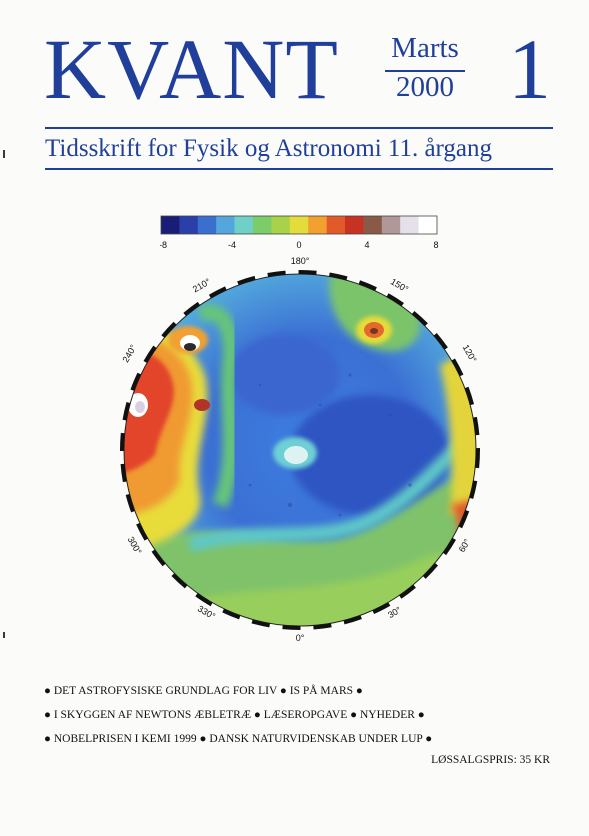 The width and height of the screenshot is (589, 836). Describe the element at coordinates (399, 285) in the screenshot. I see `longitude-label: 150°` at that location.